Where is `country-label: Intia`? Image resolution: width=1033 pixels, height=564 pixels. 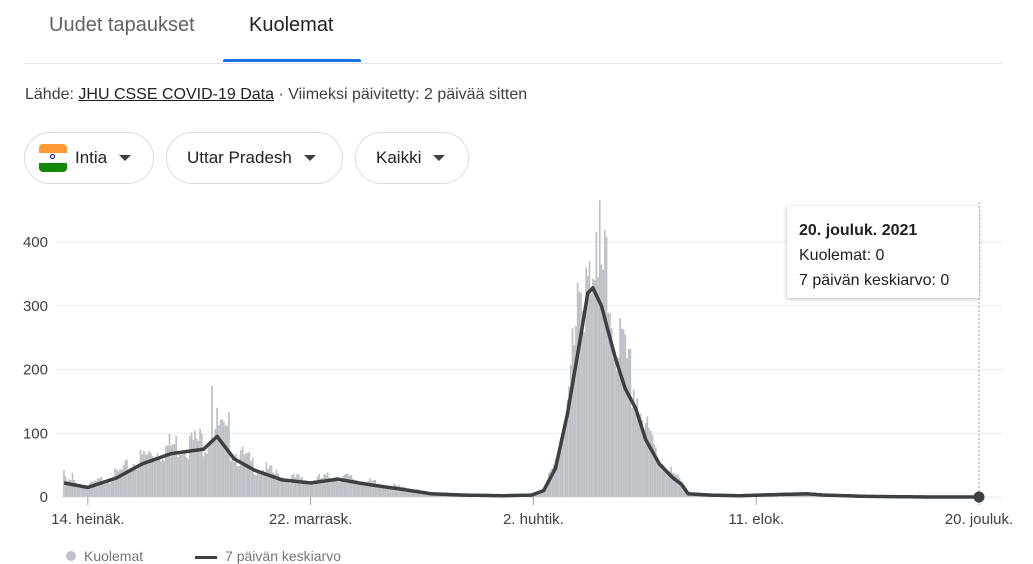 country-label: Intia is located at coordinates (91, 158).